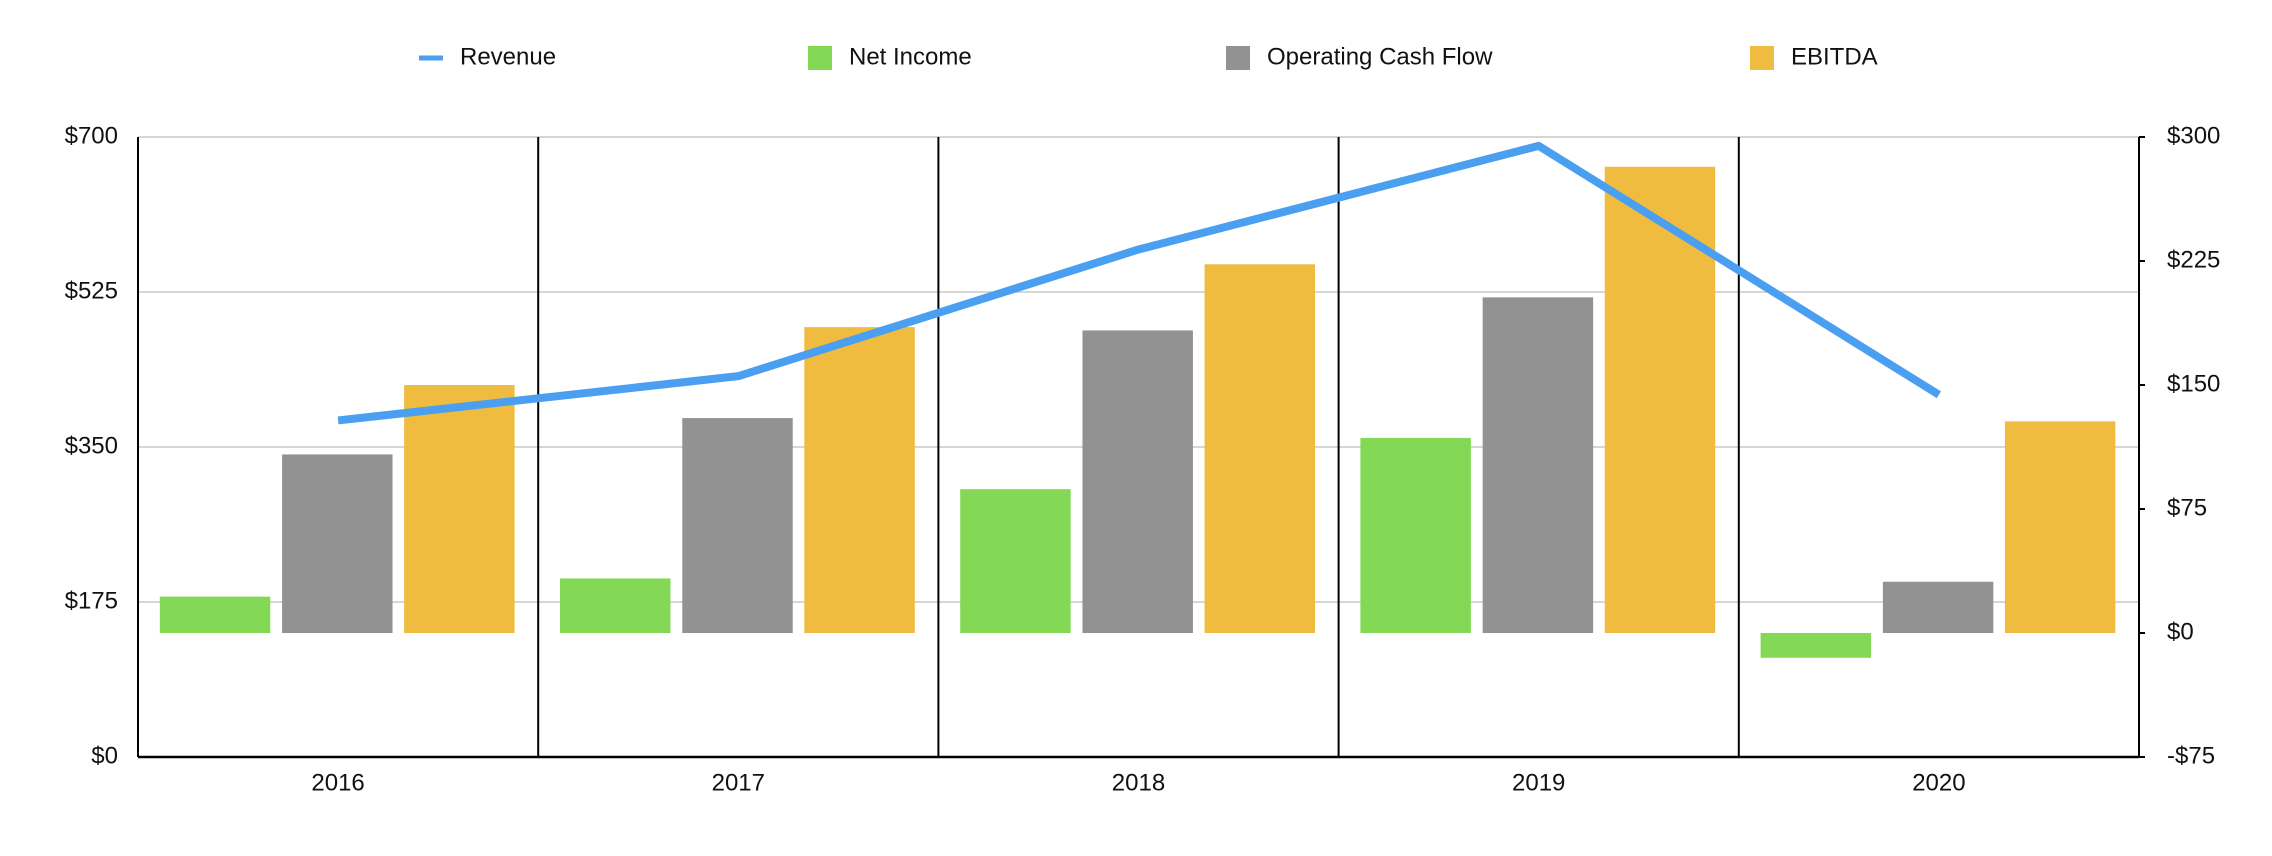 This screenshot has width=2272, height=856. I want to click on legend-label: Revenue, so click(508, 56).